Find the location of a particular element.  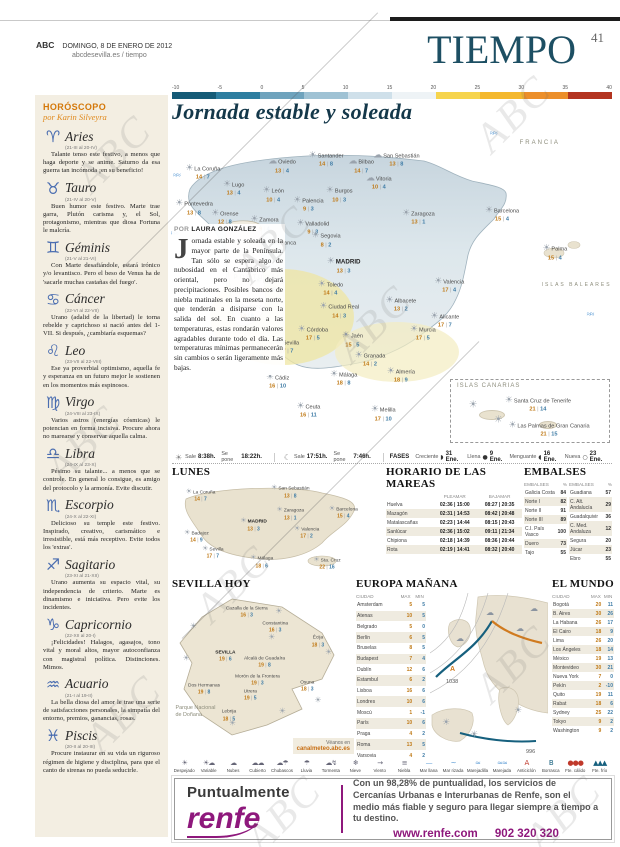

map-city: ☁San Sebastián 138 is located at coordinates (396, 155).